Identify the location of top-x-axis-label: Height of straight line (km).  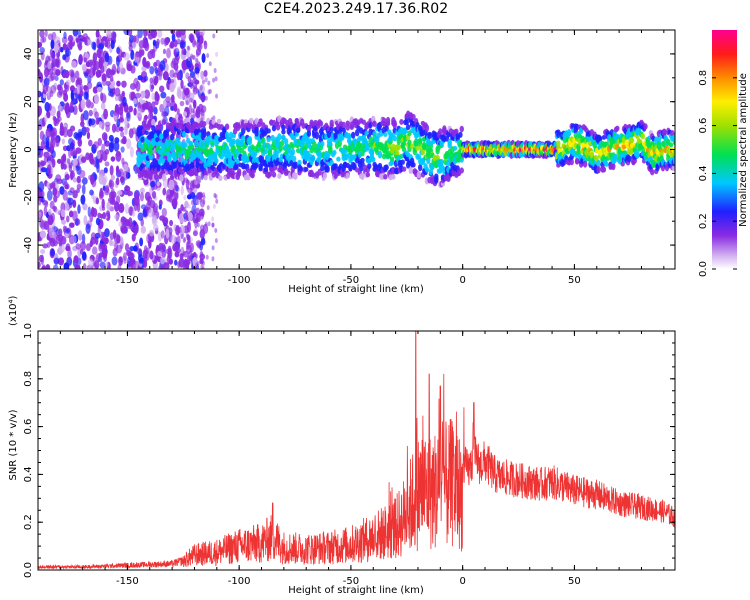
(356, 289).